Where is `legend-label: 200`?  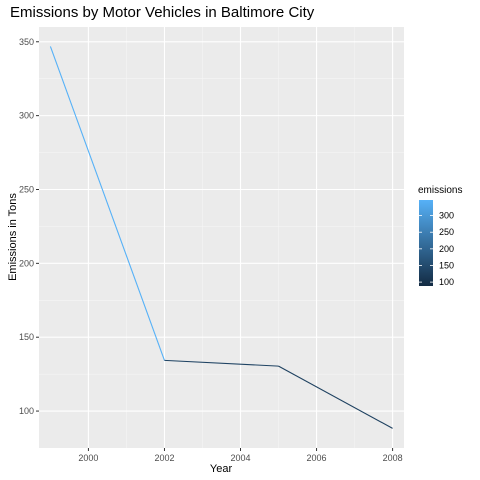
legend-label: 200 is located at coordinates (446, 249).